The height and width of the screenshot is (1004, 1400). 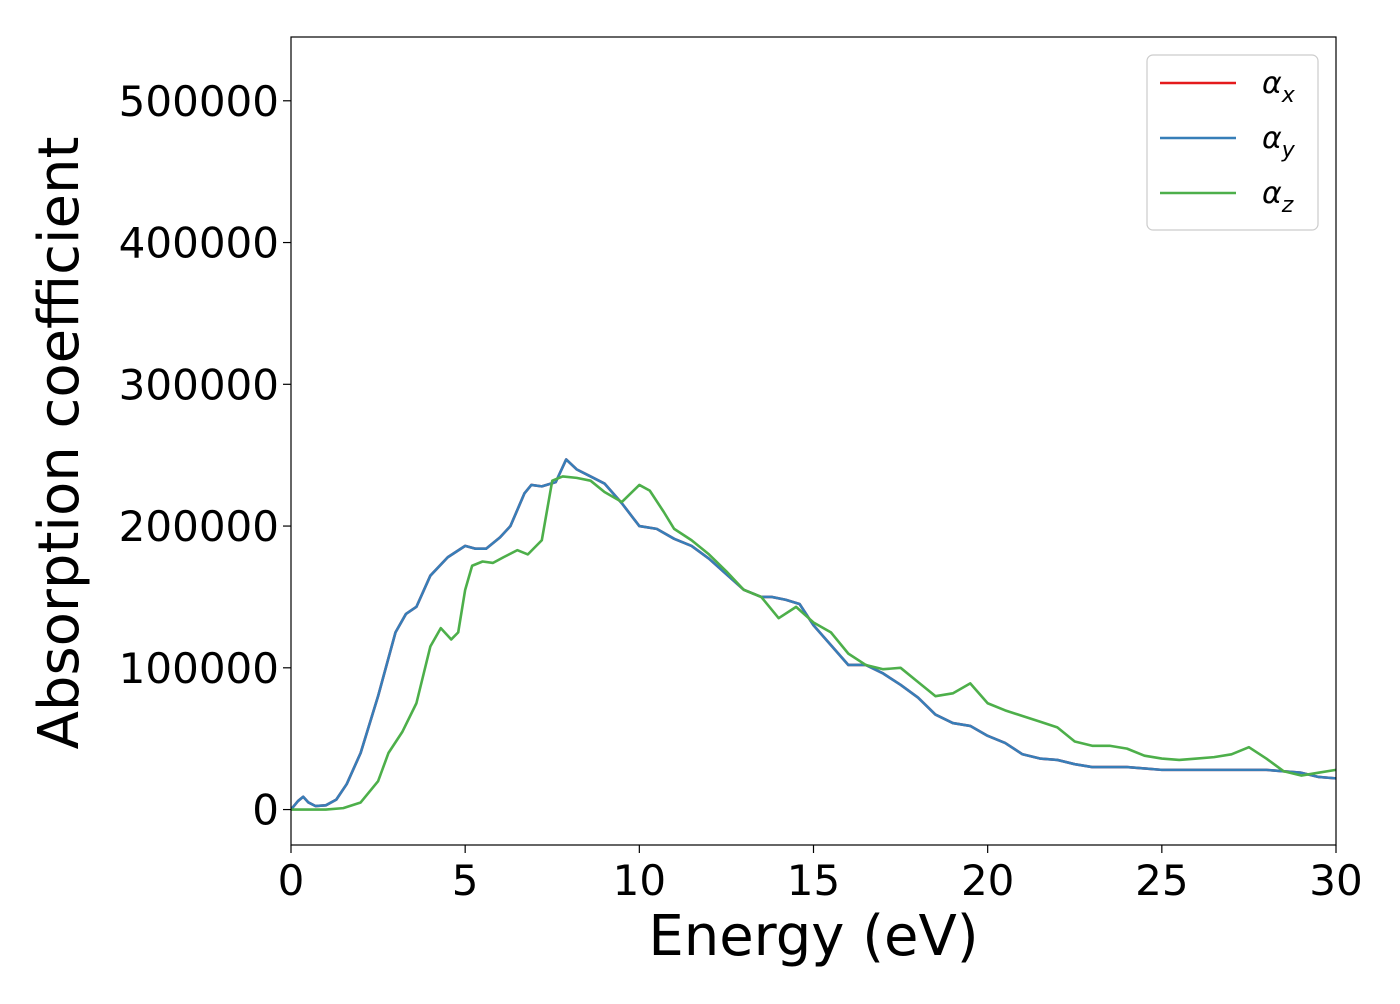 I want to click on y-axis-title: Absorption coefficient, so click(x=59, y=443).